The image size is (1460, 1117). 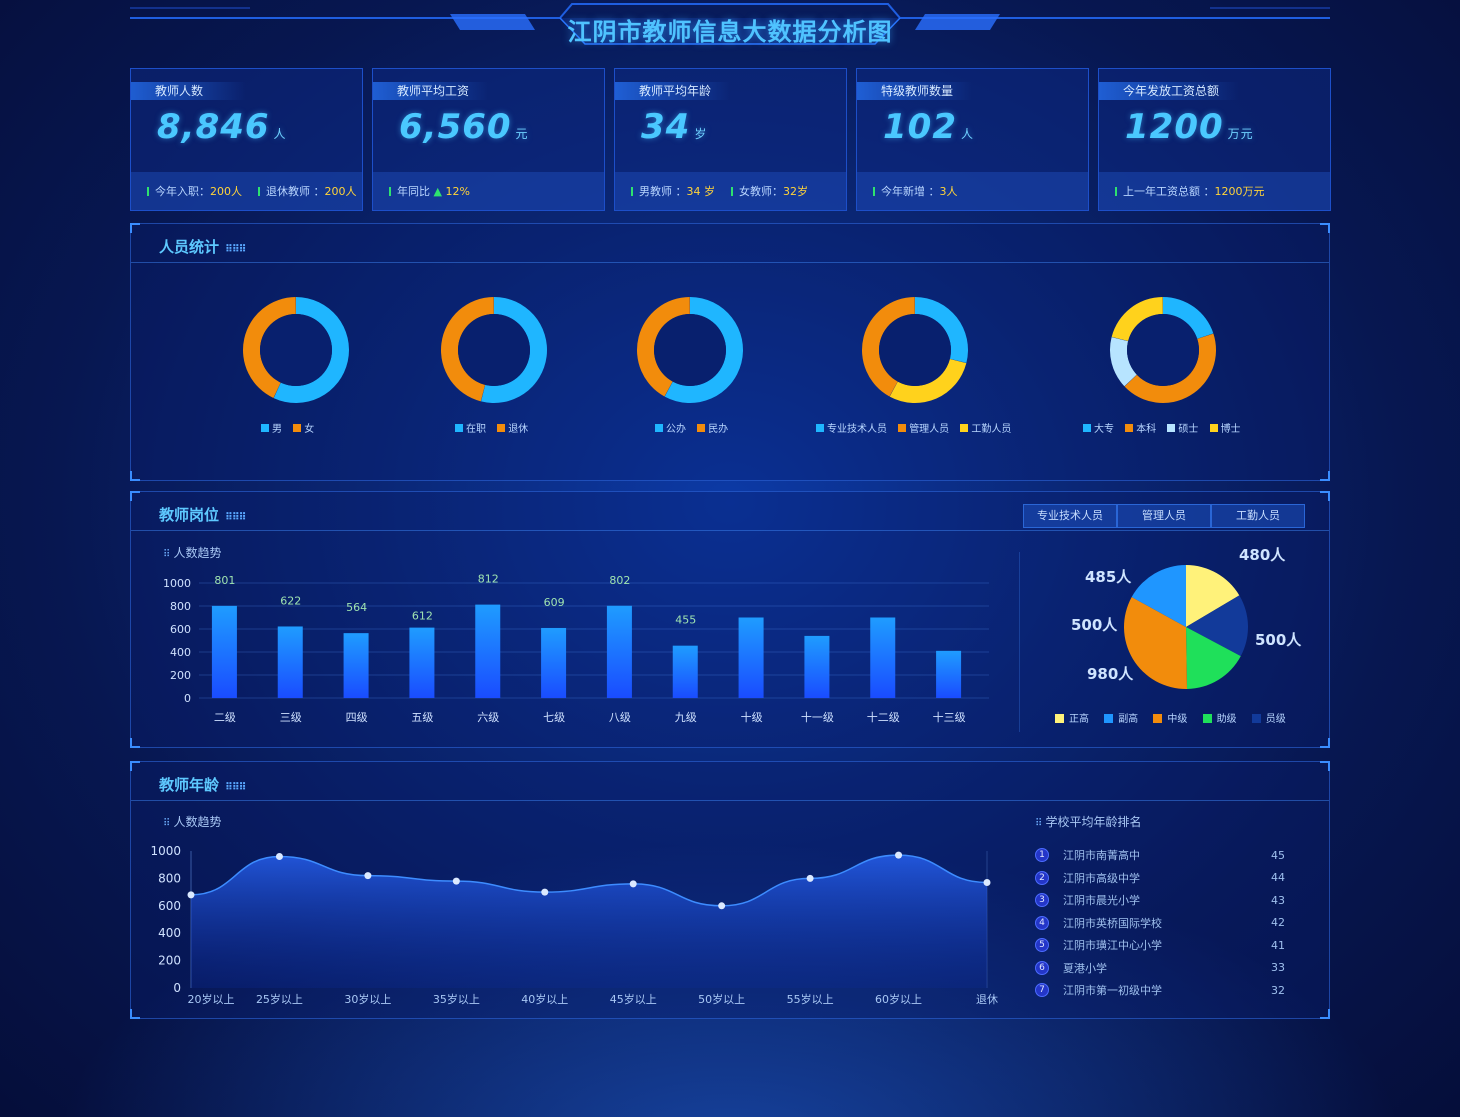 What do you see at coordinates (620, 717) in the screenshot?
I see `x-tick-label: 八级` at bounding box center [620, 717].